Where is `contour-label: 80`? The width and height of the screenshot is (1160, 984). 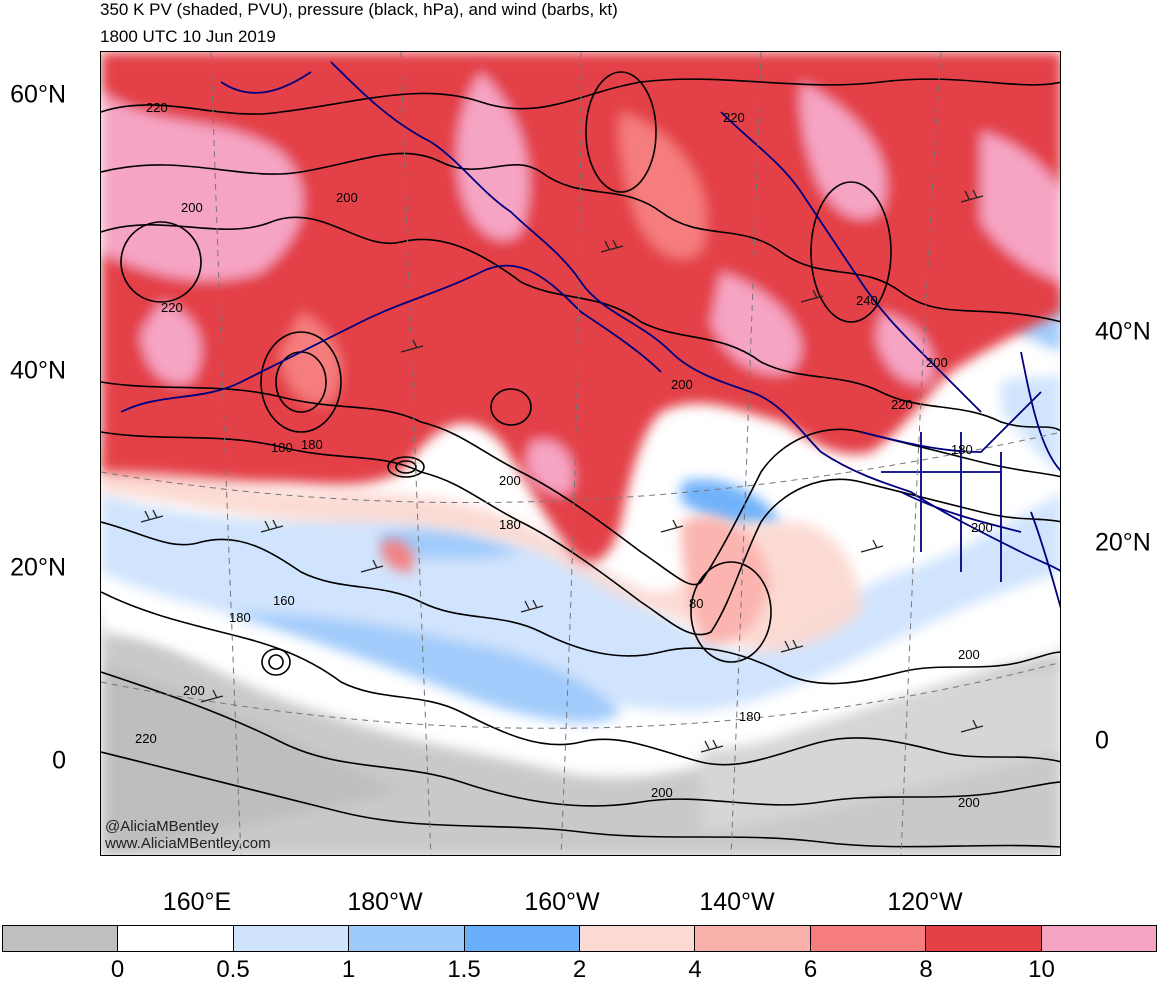
contour-label: 80 is located at coordinates (696, 603).